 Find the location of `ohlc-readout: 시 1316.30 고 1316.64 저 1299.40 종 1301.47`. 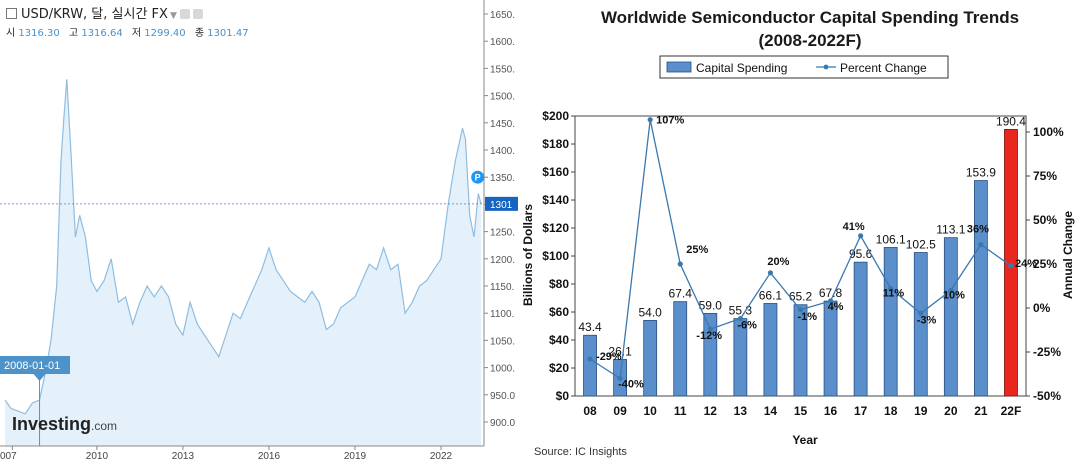

ohlc-readout: 시 1316.30 고 1316.64 저 1299.40 종 1301.47 is located at coordinates (130, 31).